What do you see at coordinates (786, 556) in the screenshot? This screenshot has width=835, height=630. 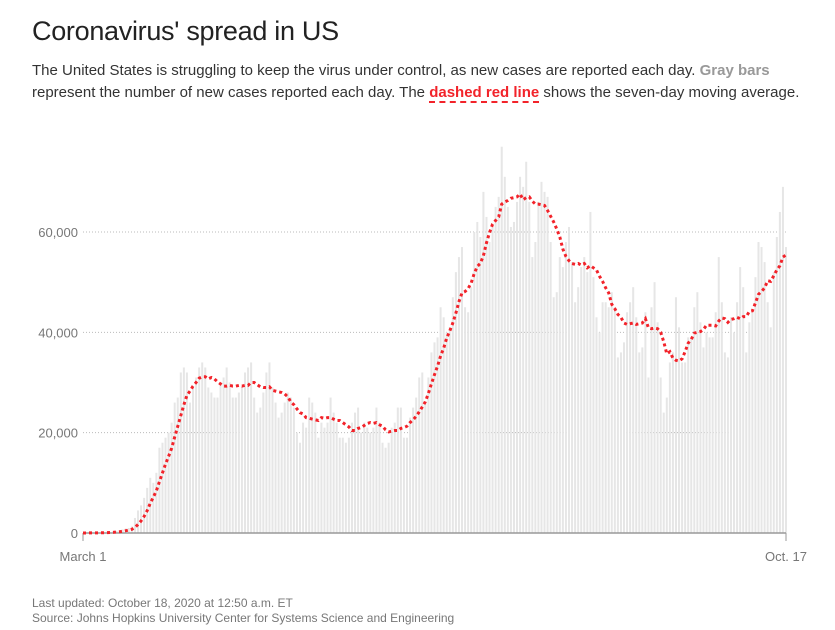 I see `x-tick-label: Oct. 17` at bounding box center [786, 556].